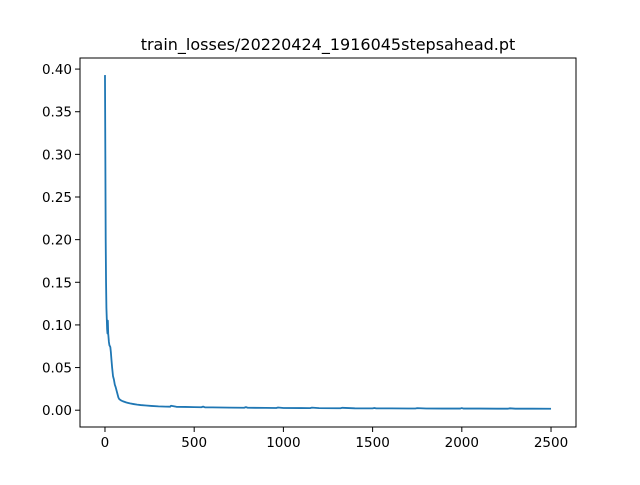  Describe the element at coordinates (334, 439) in the screenshot. I see `x-axis-ticks: 0 500 1000 1500 2000 2500` at that location.